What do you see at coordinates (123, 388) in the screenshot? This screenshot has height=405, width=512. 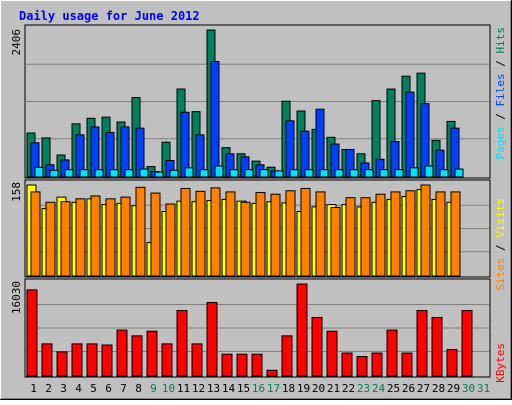 I see `day-label-7: 7` at bounding box center [123, 388].